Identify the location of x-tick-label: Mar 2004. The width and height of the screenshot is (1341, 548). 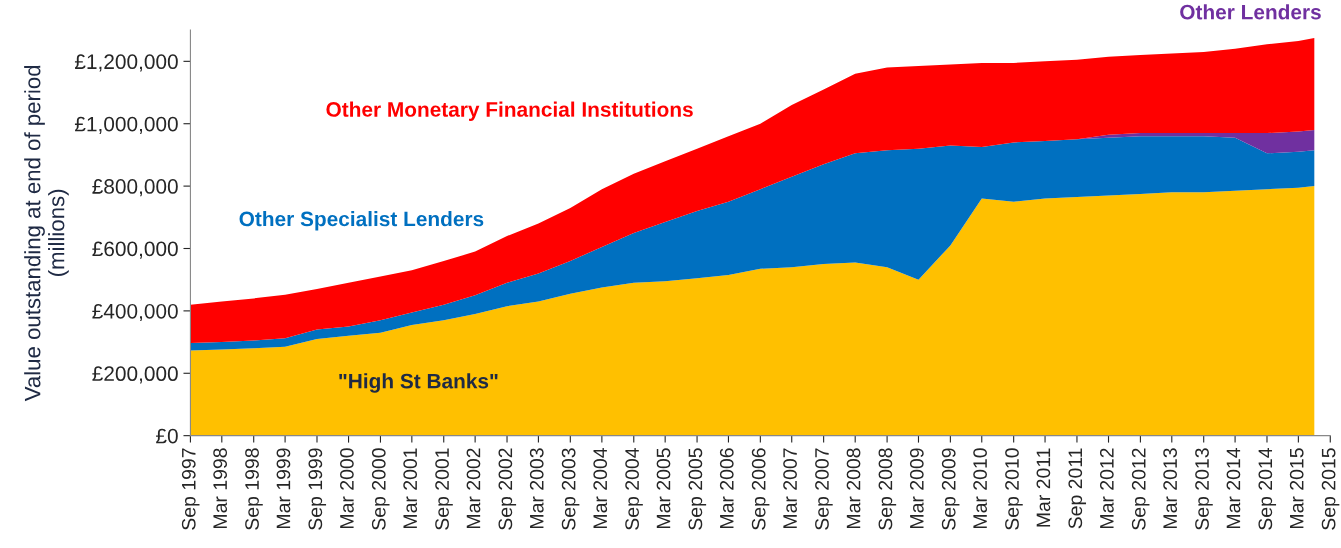
(600, 488).